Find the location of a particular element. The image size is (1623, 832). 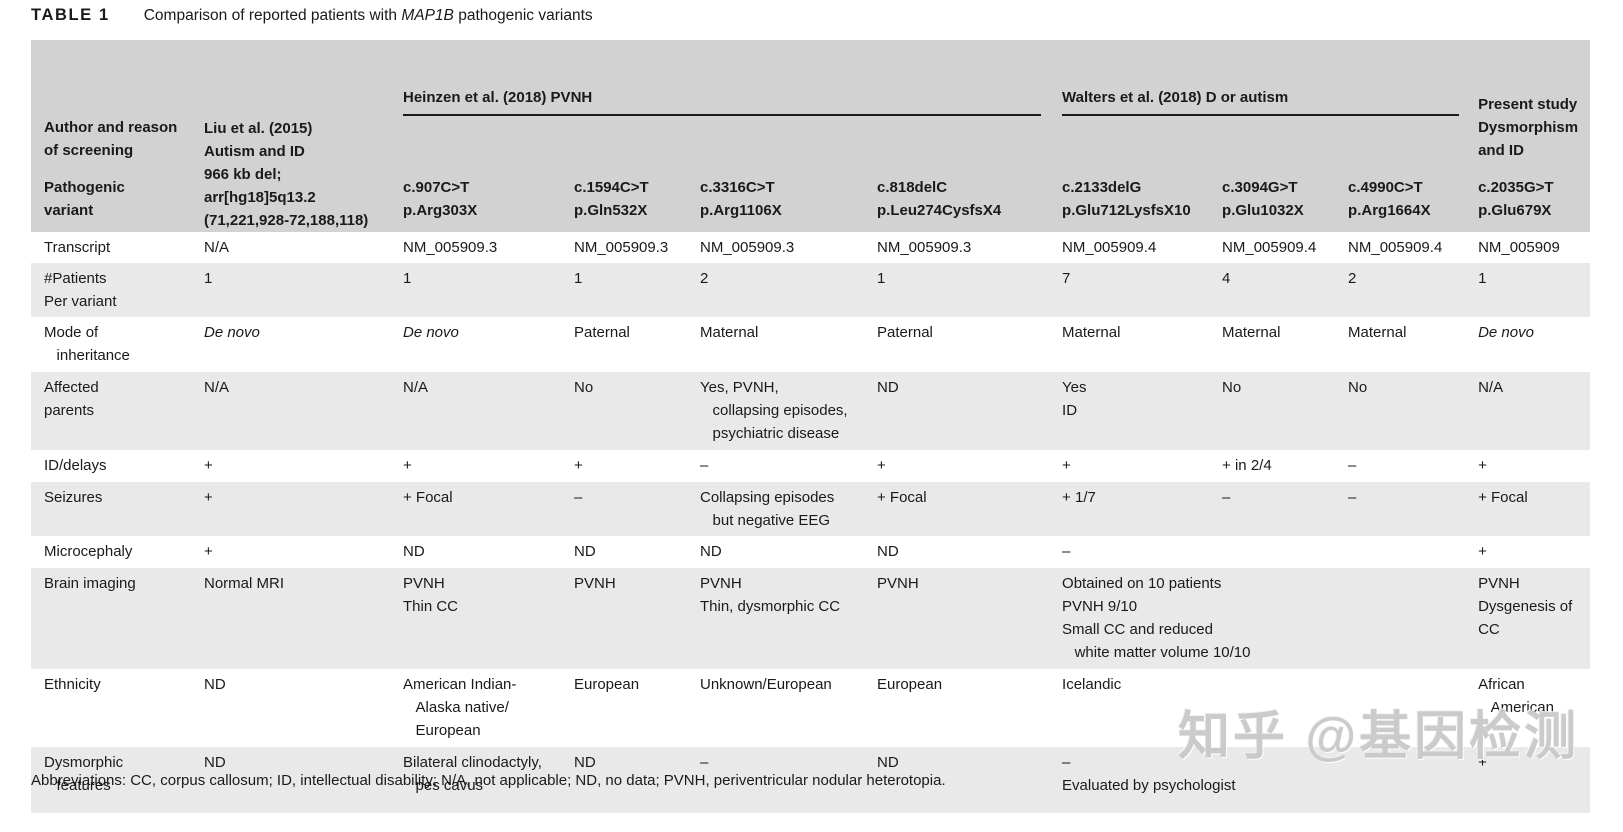

table-cell: African American is located at coordinates (1528, 708).